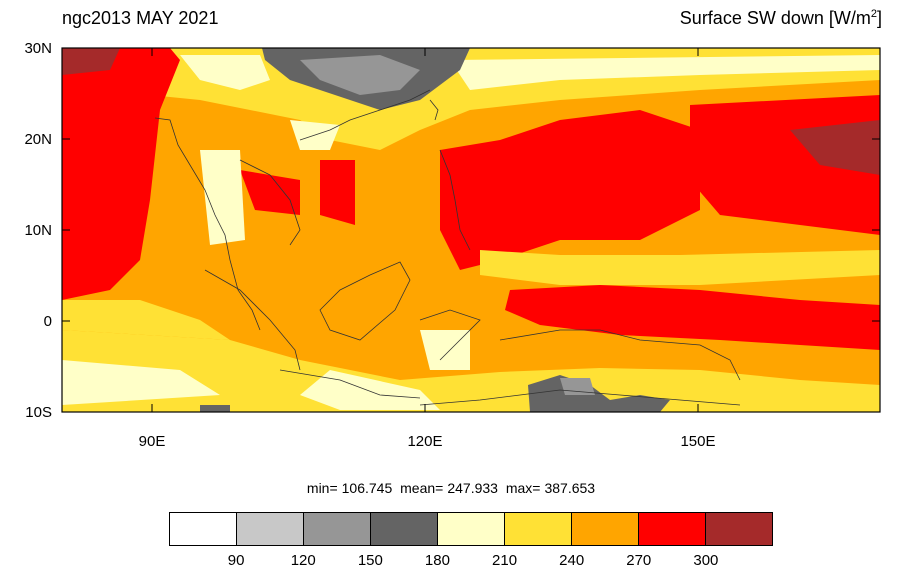  I want to click on lat-label: 10S, so click(38, 412).